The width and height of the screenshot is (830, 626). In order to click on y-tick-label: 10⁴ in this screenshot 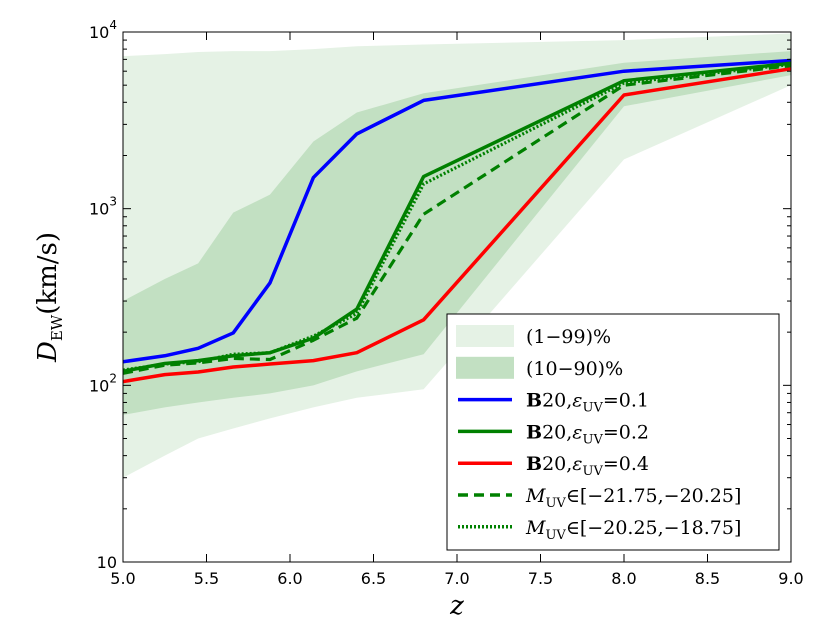, I will do `click(103, 30)`.